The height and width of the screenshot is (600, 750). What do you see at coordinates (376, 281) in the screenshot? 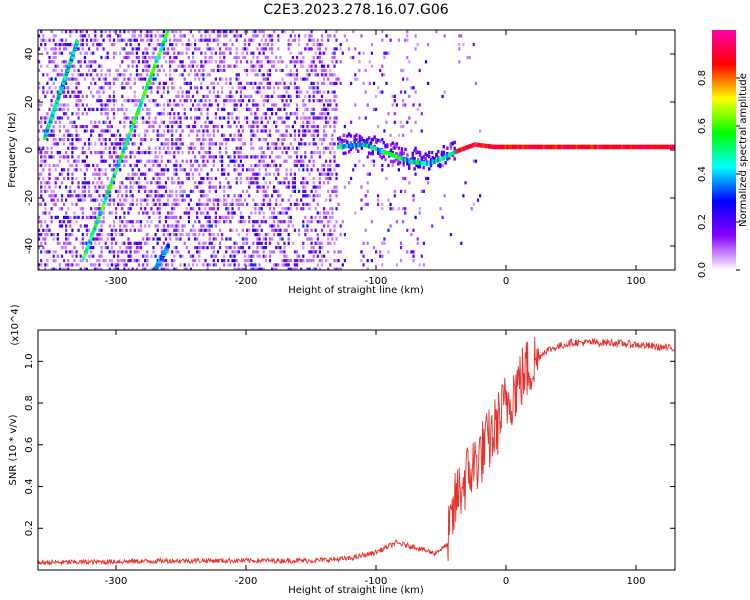
I see `x-tick-label: -100` at bounding box center [376, 281].